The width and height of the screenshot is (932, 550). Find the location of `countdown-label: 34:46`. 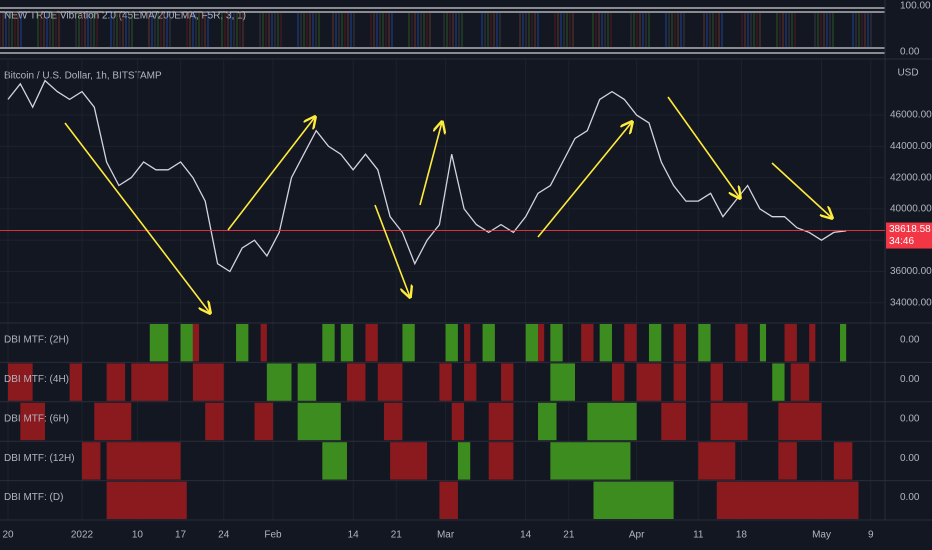

countdown-label: 34:46 is located at coordinates (901, 241).